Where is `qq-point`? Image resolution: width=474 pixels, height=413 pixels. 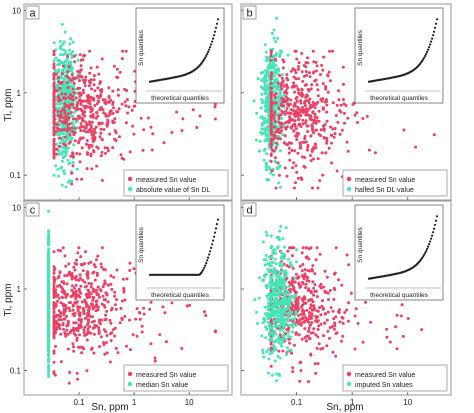 qq-point is located at coordinates (206, 56).